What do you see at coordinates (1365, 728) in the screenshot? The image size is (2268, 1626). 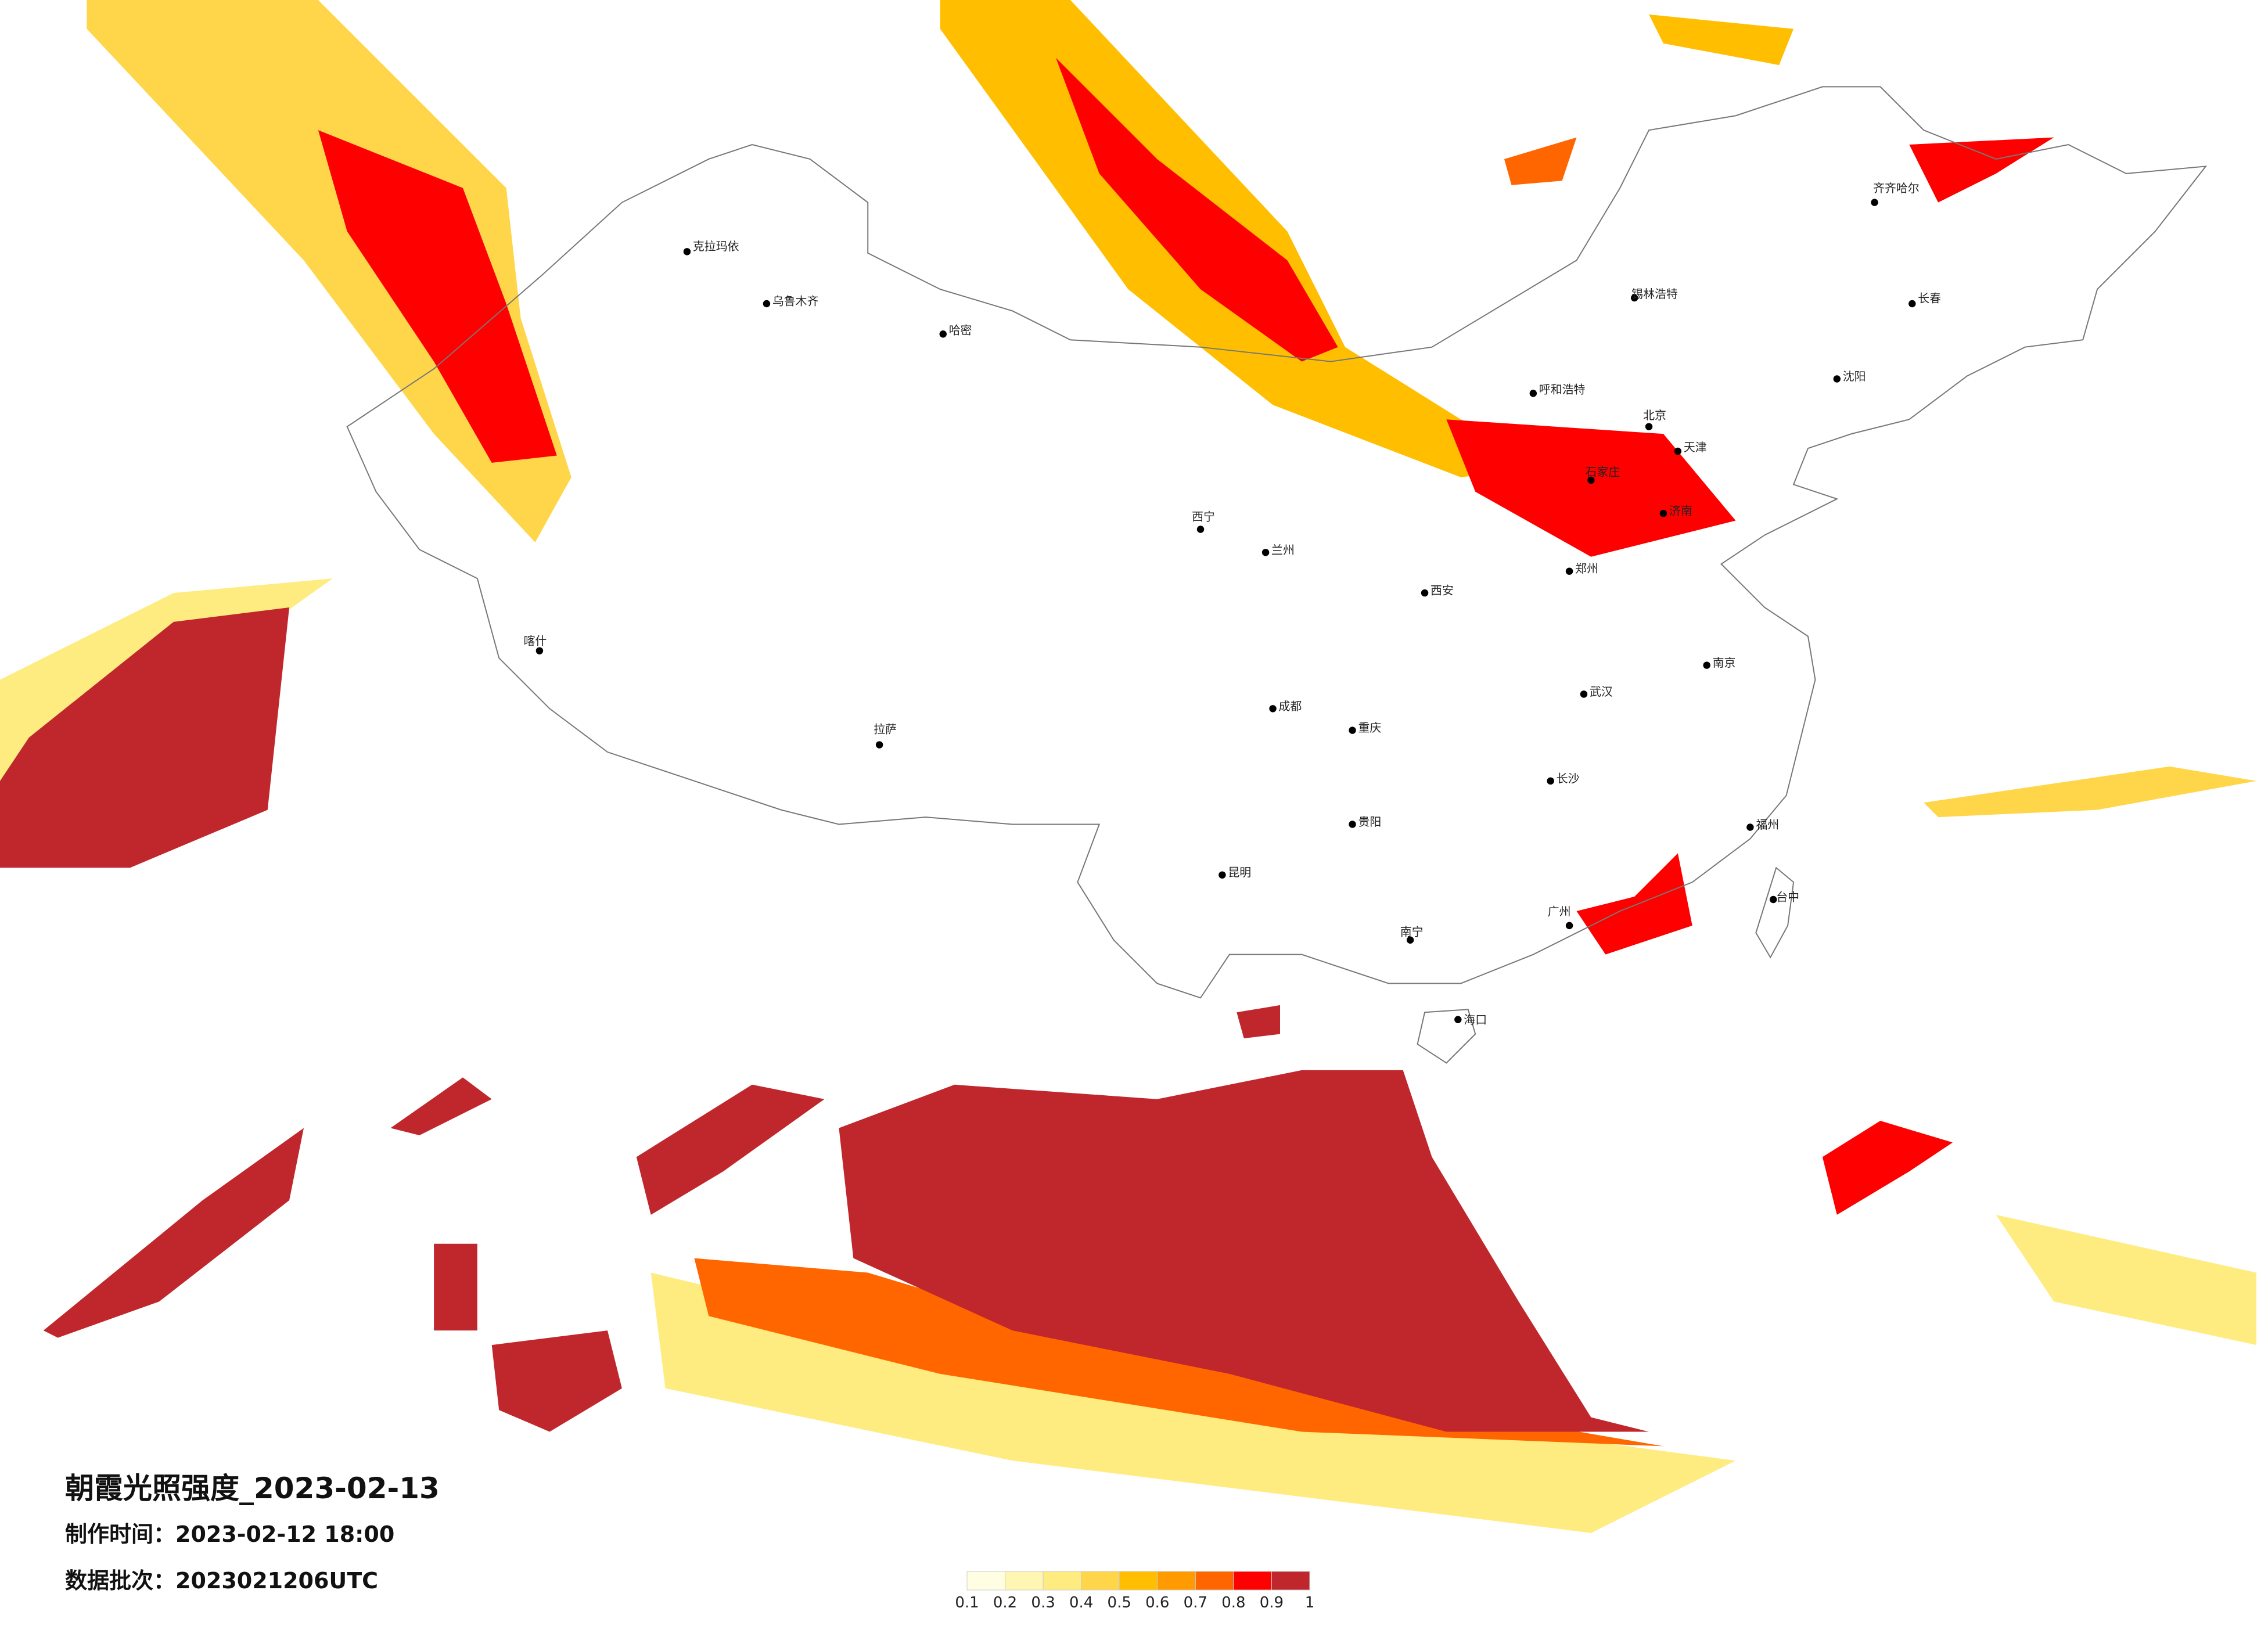 I see `city: 重庆` at bounding box center [1365, 728].